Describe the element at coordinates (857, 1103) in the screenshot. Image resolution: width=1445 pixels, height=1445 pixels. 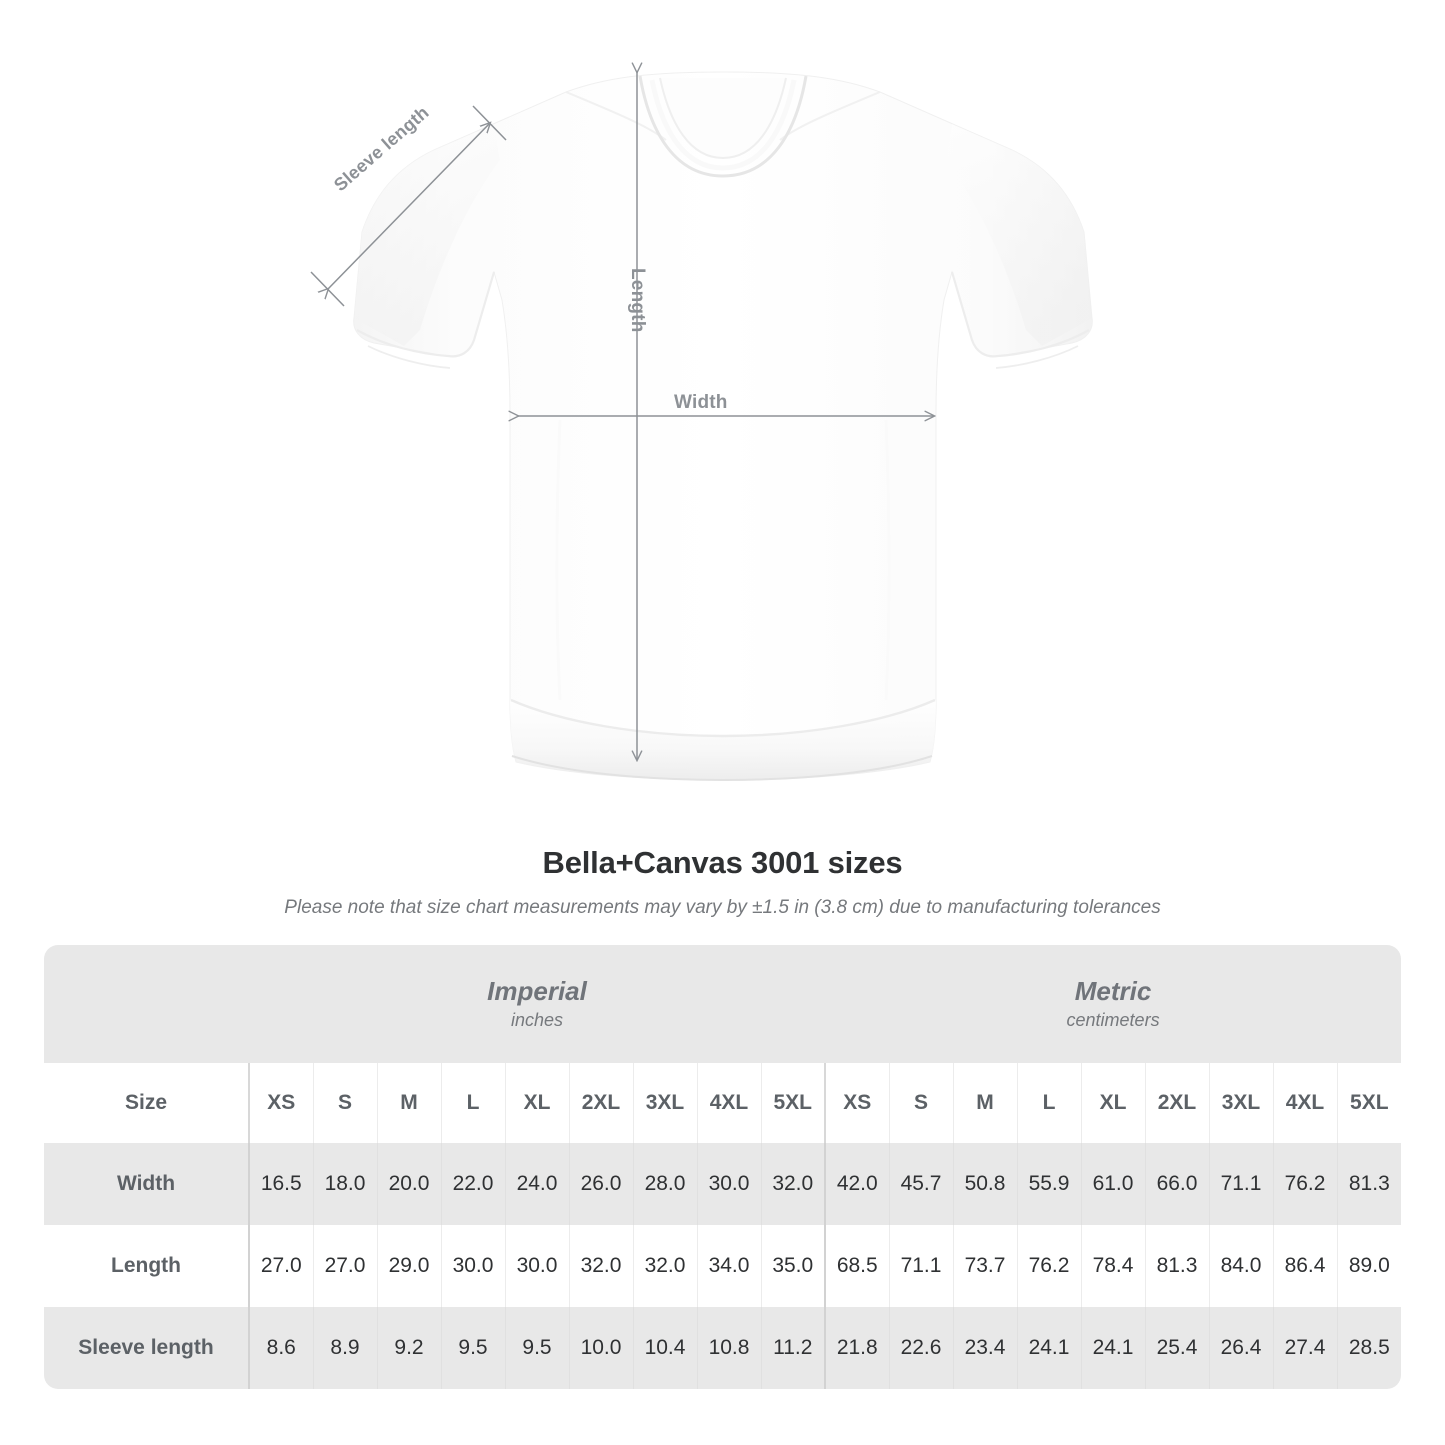
I see `size-column-header-metric-xs: XS` at that location.